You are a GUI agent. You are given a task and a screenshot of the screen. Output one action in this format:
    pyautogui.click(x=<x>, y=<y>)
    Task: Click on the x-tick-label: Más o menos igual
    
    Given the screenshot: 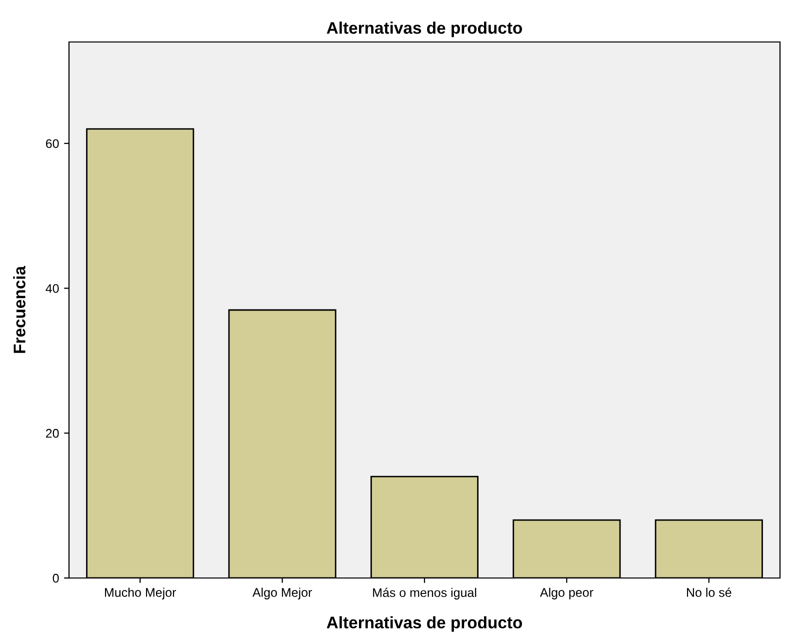 What is the action you would take?
    pyautogui.click(x=424, y=594)
    